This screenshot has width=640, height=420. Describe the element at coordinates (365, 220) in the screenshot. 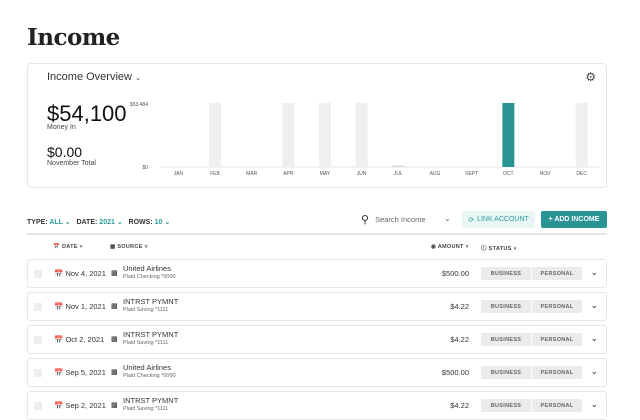

I see `search-icon: ⚲` at that location.